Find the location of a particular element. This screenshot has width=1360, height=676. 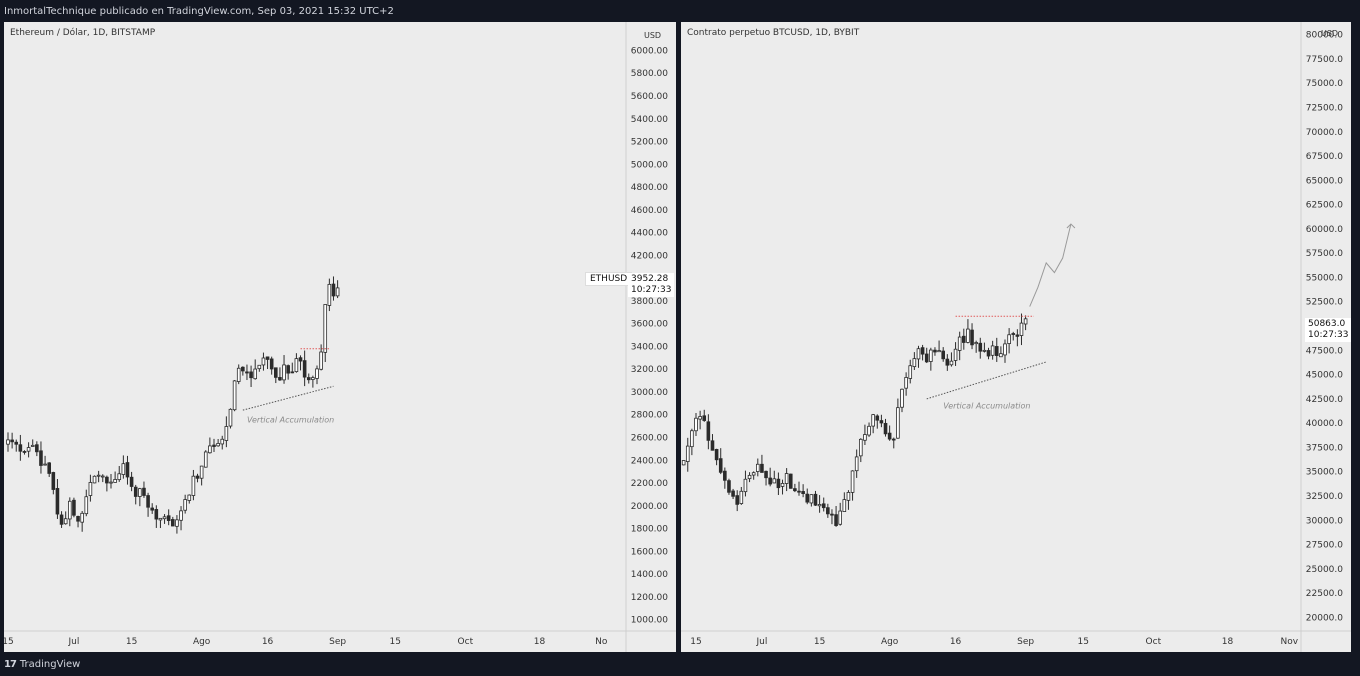

eth-y-tick-label: 4200.00 is located at coordinates (649, 256).